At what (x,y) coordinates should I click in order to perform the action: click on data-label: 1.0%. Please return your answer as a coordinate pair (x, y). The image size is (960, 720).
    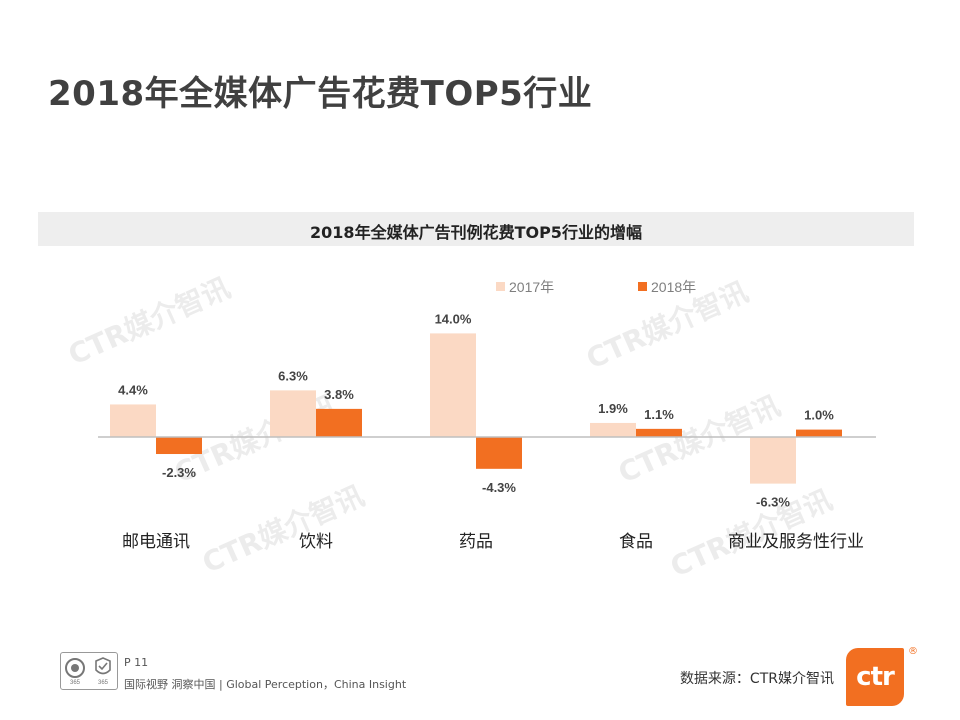
    Looking at the image, I should click on (819, 415).